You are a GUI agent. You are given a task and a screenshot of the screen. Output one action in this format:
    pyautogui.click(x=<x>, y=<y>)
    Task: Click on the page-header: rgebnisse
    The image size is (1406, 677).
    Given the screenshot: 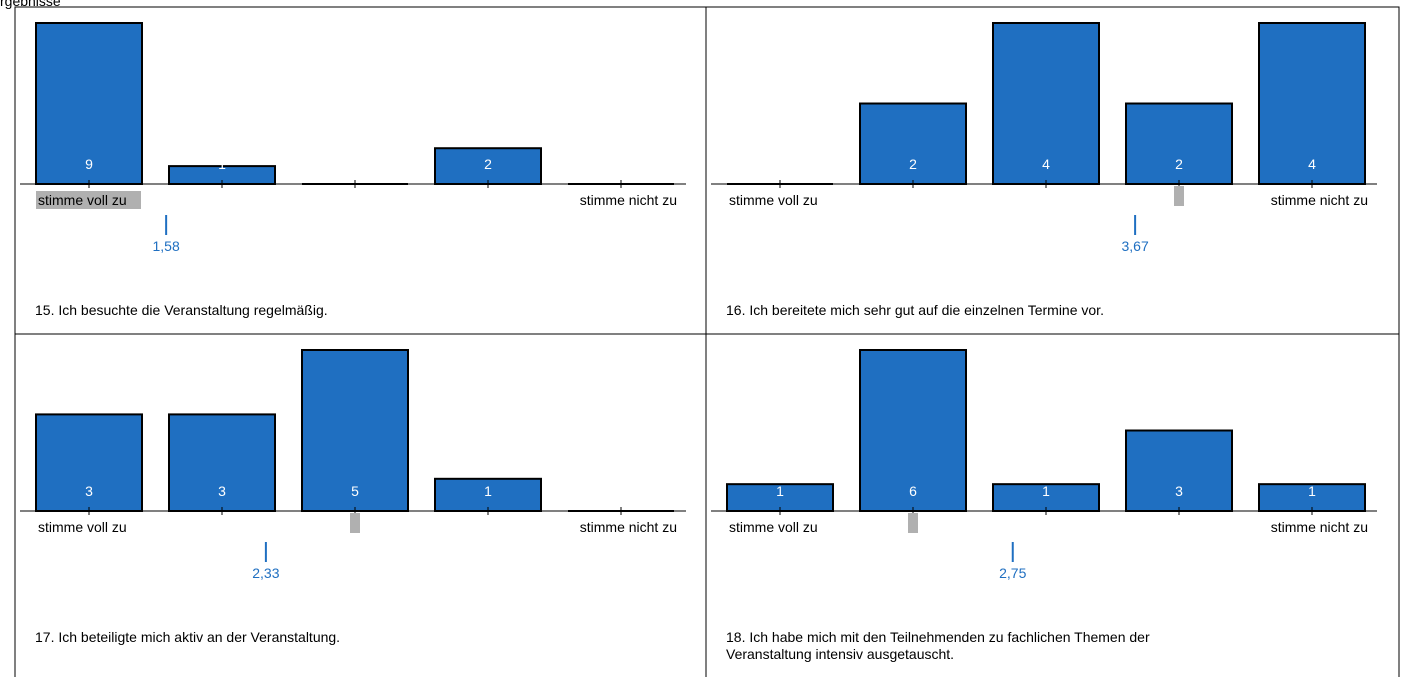 What is the action you would take?
    pyautogui.click(x=30, y=4)
    